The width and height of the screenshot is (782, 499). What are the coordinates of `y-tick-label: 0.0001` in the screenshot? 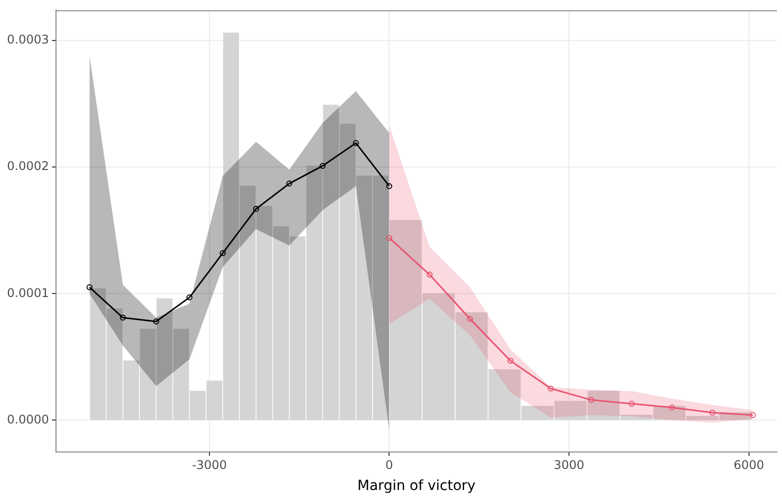 It's located at (27, 293).